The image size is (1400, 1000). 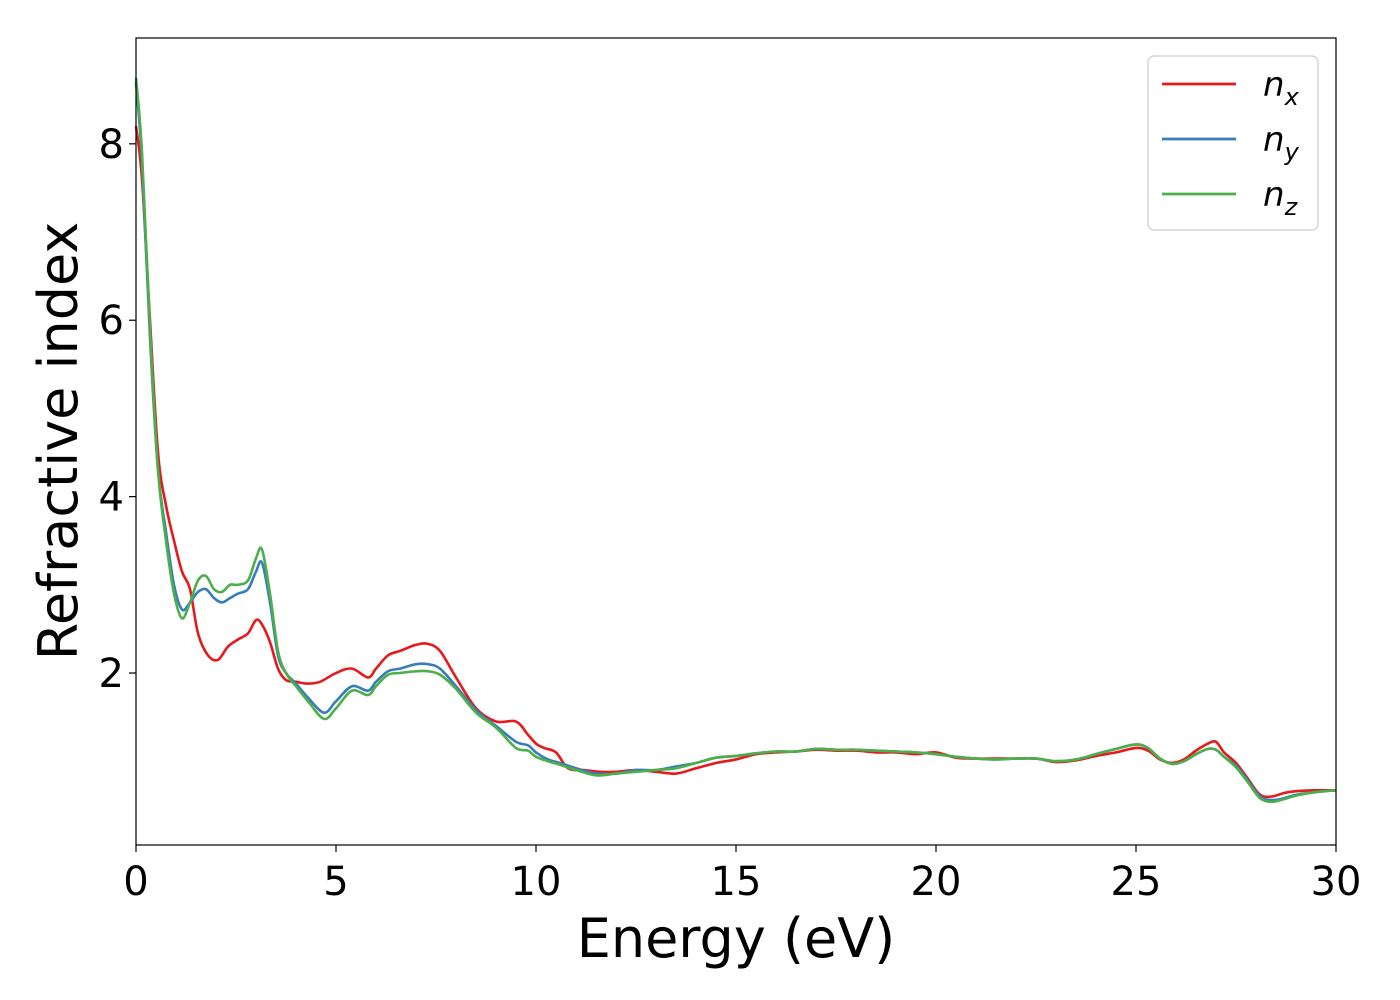 I want to click on legend-label-nz: nz, so click(x=1281, y=198).